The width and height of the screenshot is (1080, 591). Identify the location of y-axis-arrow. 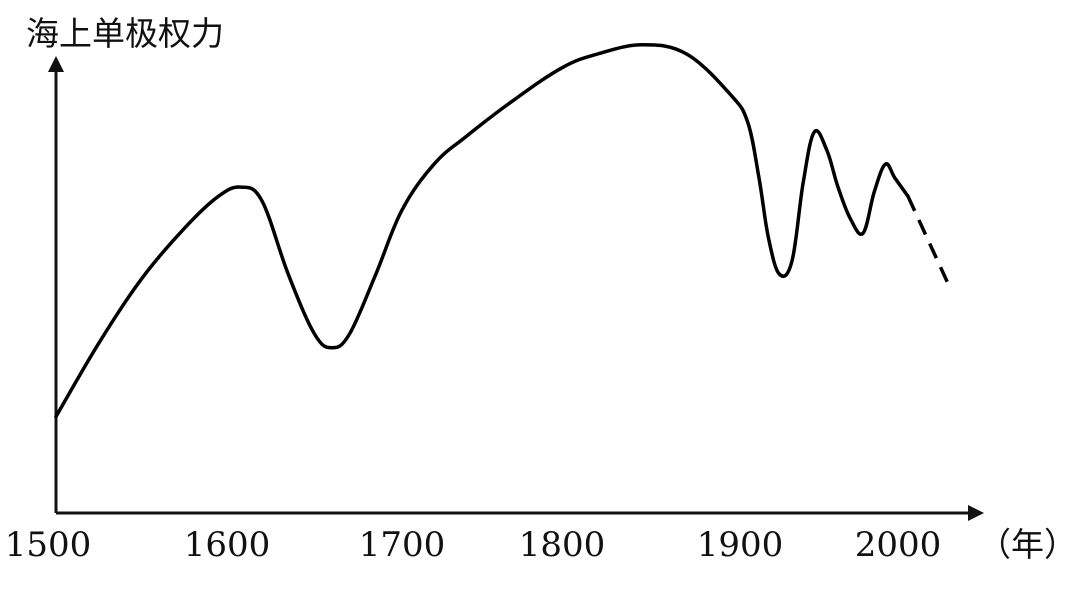
(56, 64).